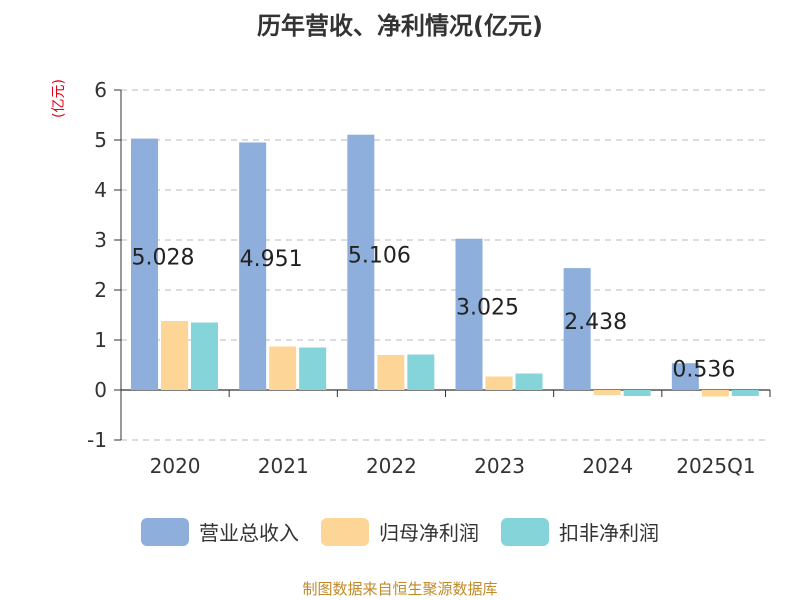 Image resolution: width=800 pixels, height=600 pixels. What do you see at coordinates (715, 466) in the screenshot?
I see `x-tick-label: 2025Q1` at bounding box center [715, 466].